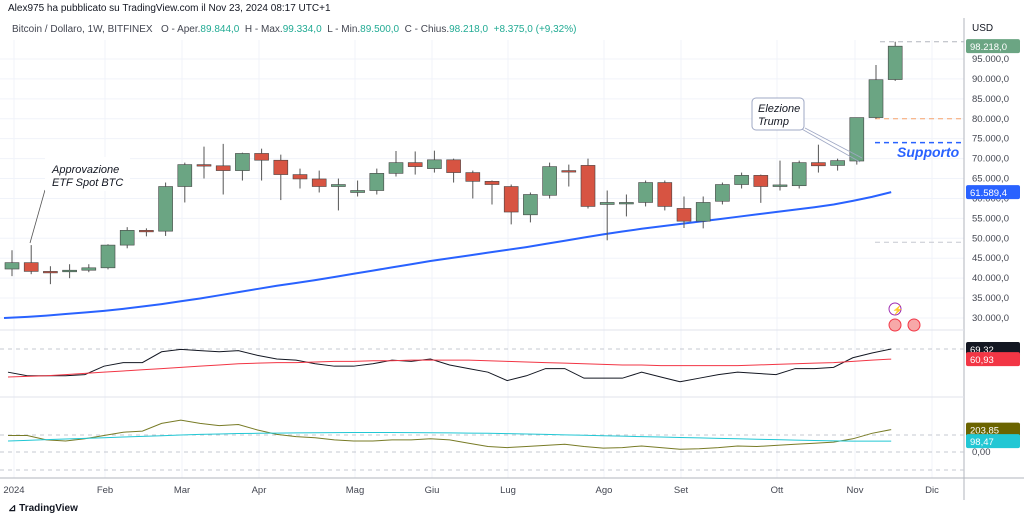 This screenshot has height=522, width=1024. I want to click on rsi_ma-line, so click(449, 368).